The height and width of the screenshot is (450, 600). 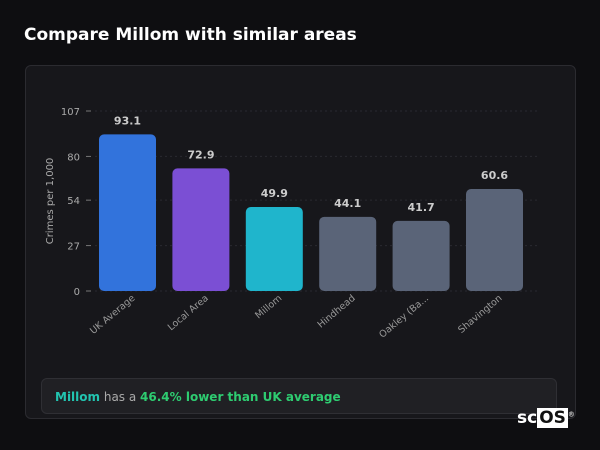 What do you see at coordinates (120, 397) in the screenshot?
I see `summary-text: has a` at bounding box center [120, 397].